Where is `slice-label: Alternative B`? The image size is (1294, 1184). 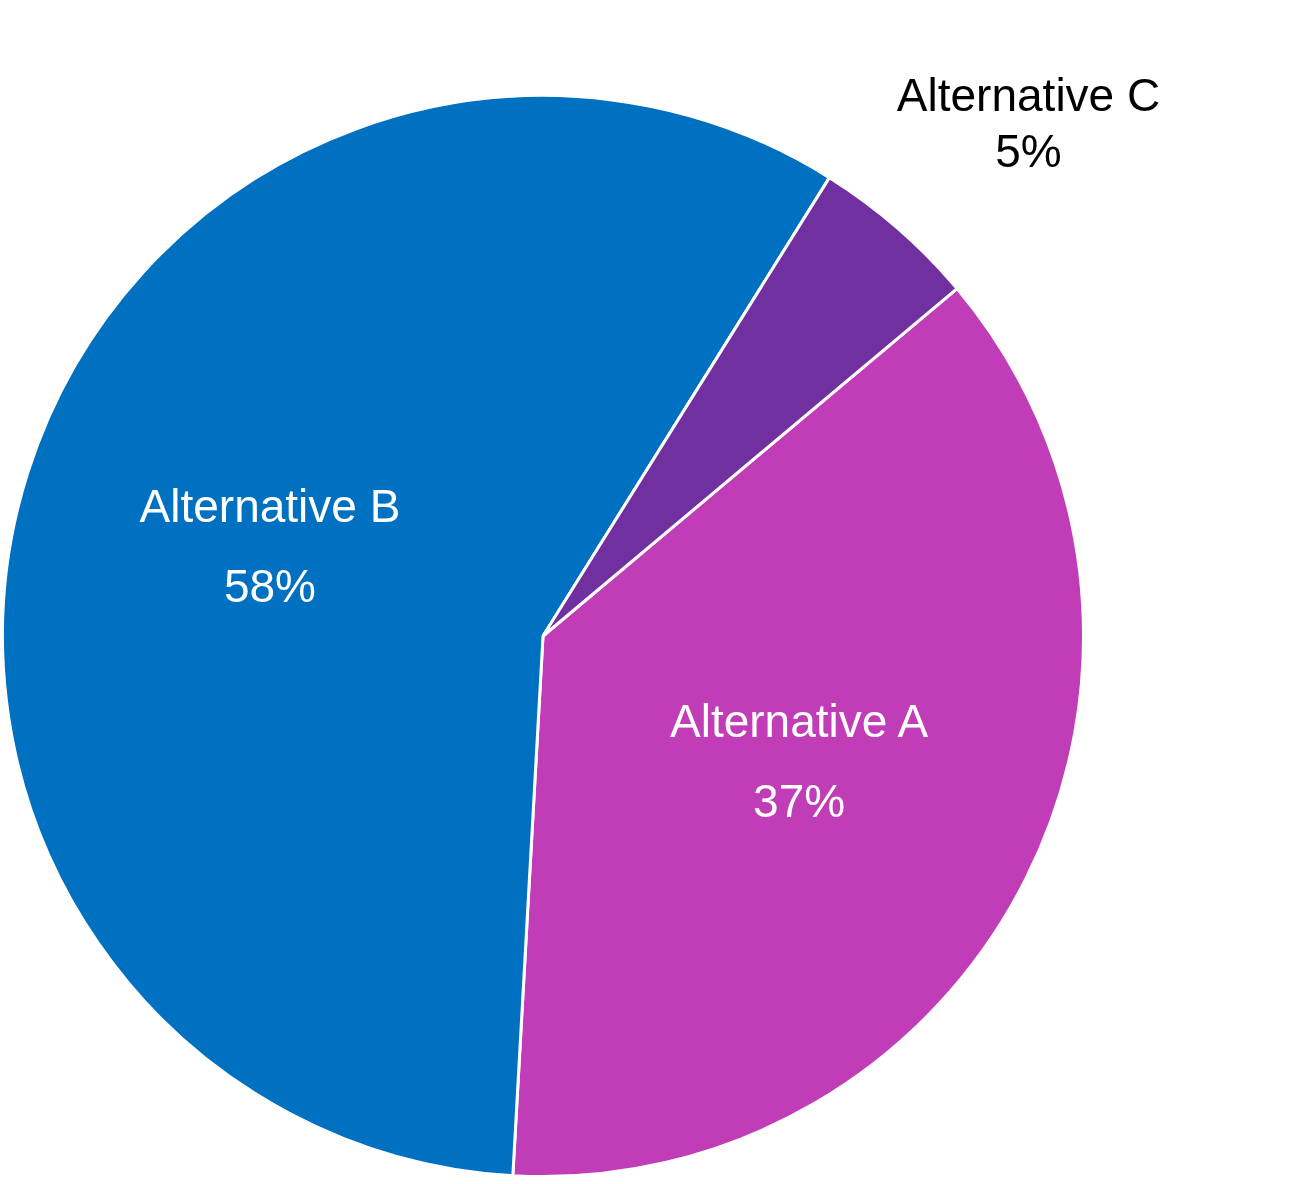
slice-label: Alternative B is located at coordinates (270, 506).